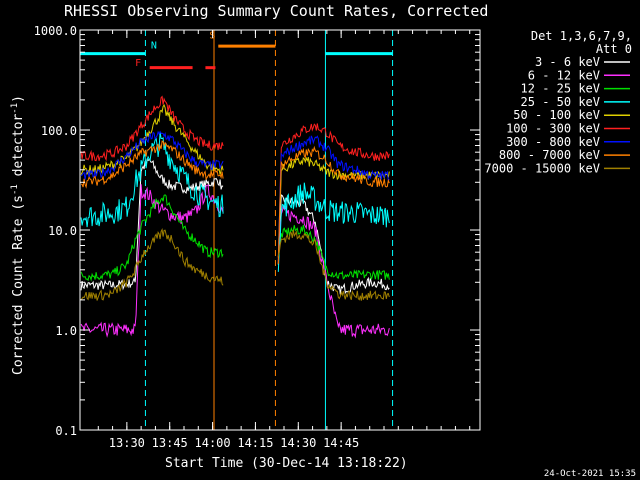 This screenshot has height=480, width=640. I want to click on series-line-3-seg2, so click(333, 227).